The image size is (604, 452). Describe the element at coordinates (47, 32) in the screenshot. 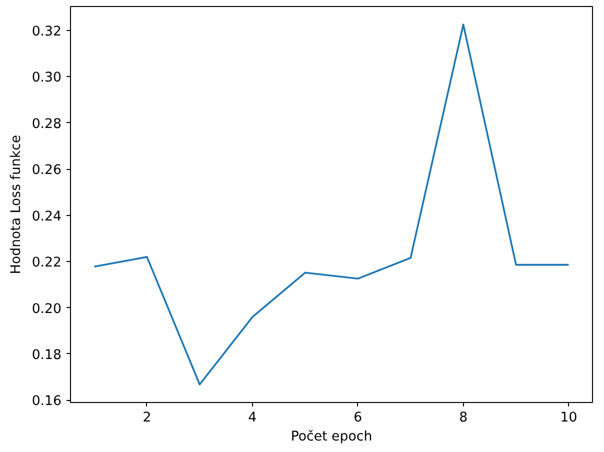

I see `y-tick-label: 0.32` at that location.